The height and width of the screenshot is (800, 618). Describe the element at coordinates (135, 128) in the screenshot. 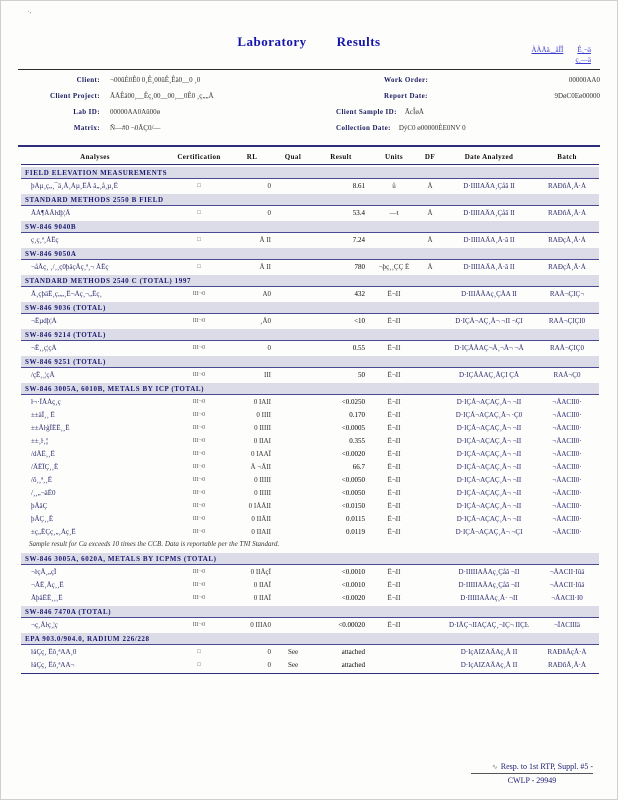

I see `matrix-value: Ñ—#0 ¬0ÃÇ0/—` at that location.